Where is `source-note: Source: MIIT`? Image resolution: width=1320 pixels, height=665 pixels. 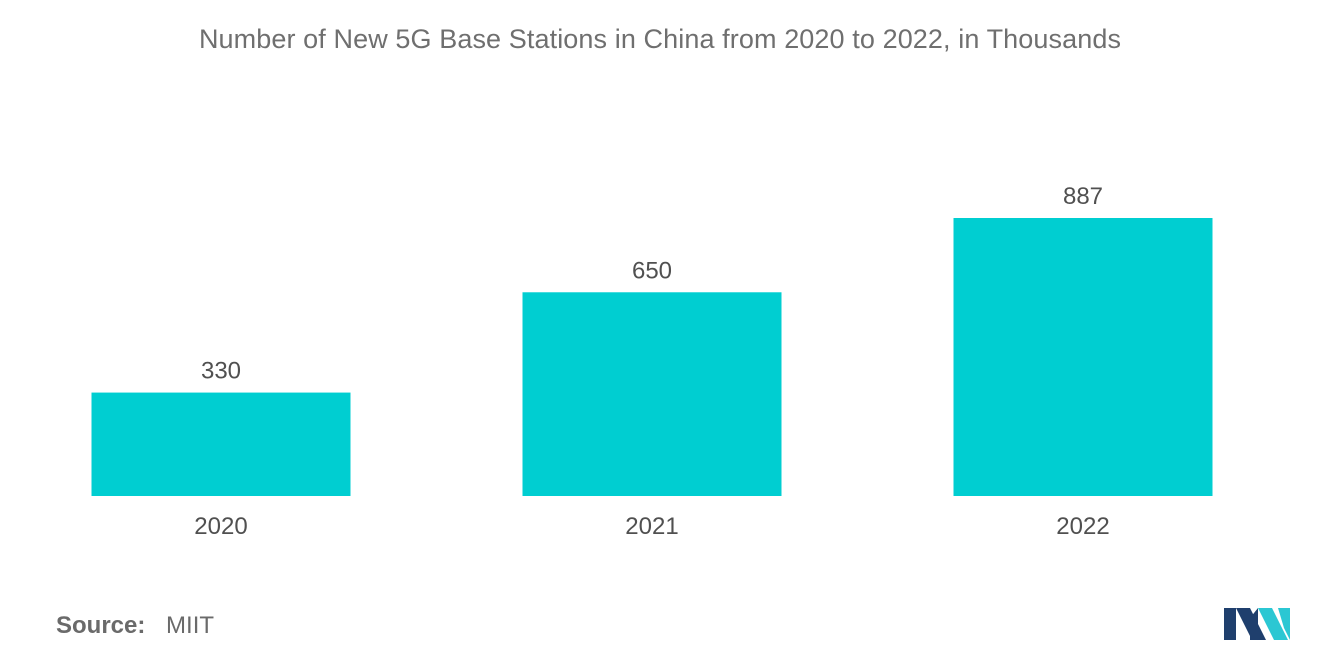
source-note: Source: MIIT is located at coordinates (135, 626).